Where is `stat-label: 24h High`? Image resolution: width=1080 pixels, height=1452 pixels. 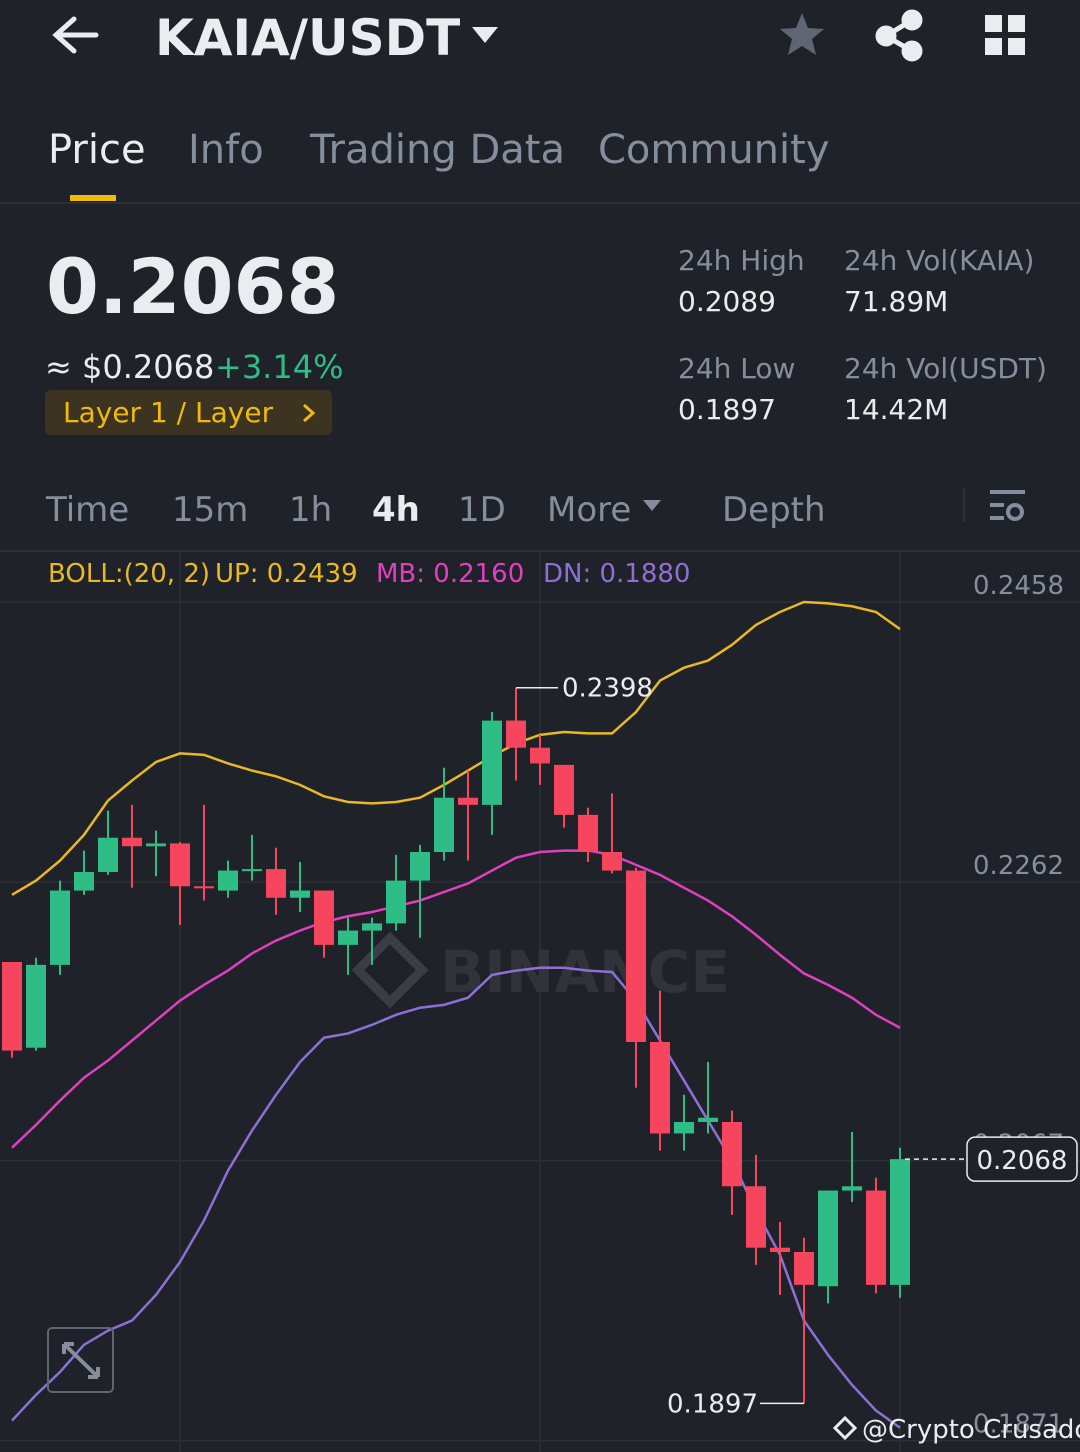 stat-label: 24h High is located at coordinates (741, 260).